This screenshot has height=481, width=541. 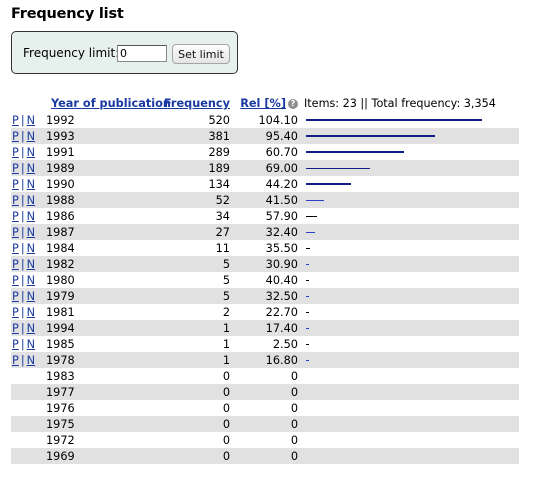 I want to click on rel-cell: 35.50, so click(x=281, y=248).